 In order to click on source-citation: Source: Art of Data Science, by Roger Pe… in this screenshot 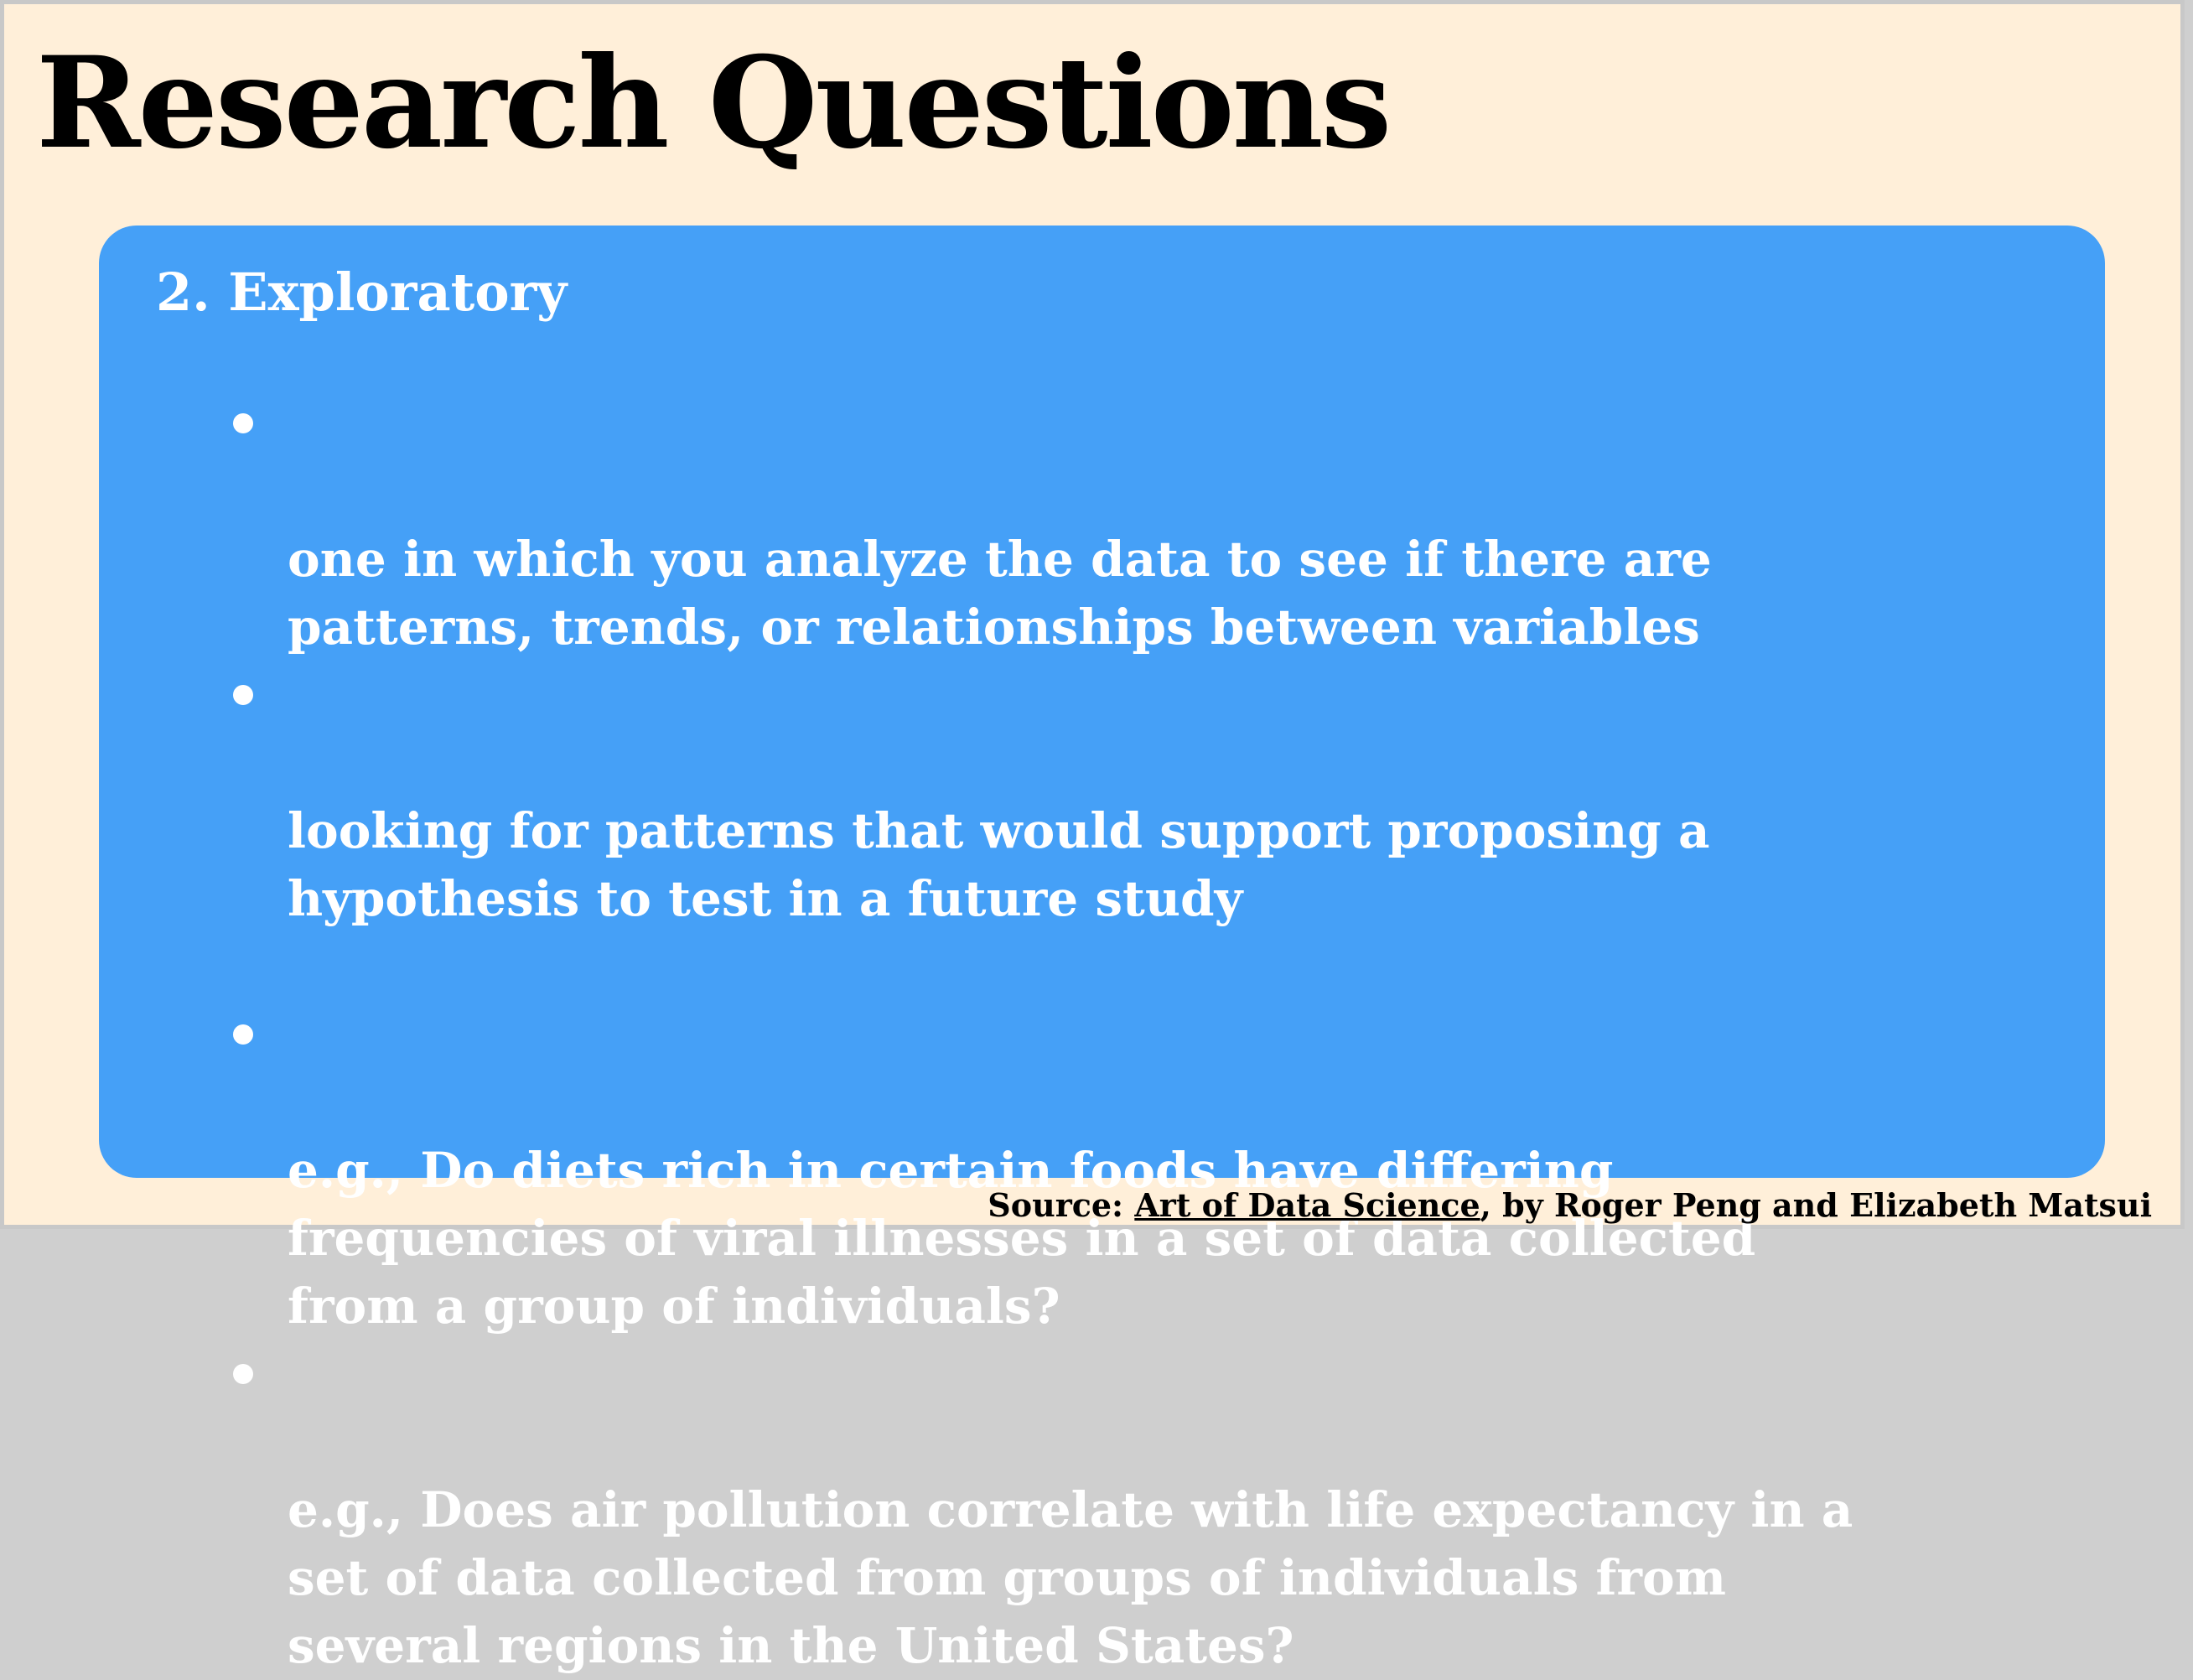, I will do `click(1570, 1205)`.